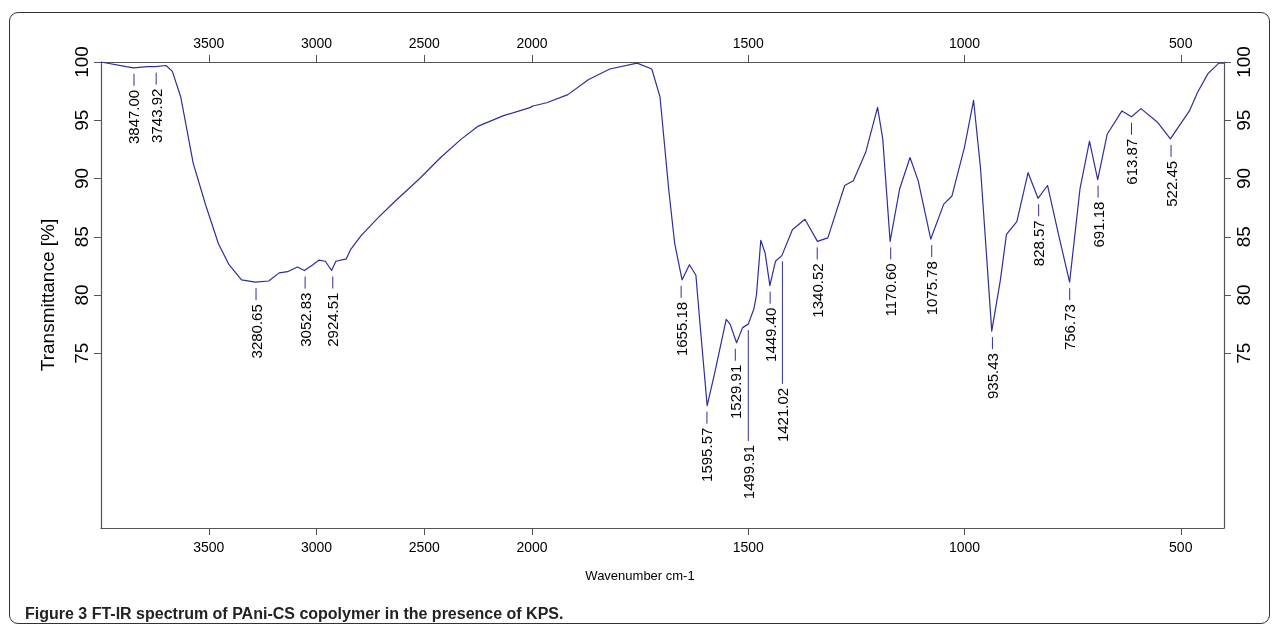 The image size is (1281, 628). What do you see at coordinates (1171, 183) in the screenshot?
I see `annotation: 522.45` at bounding box center [1171, 183].